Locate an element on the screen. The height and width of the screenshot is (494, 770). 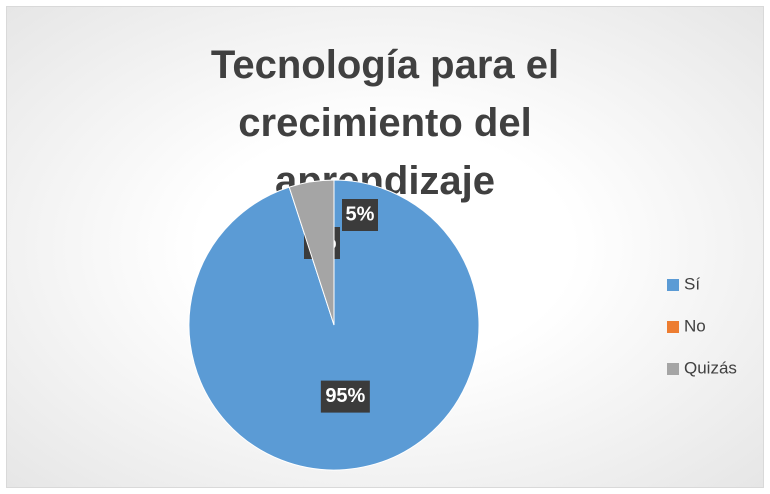
legend-label: Sí is located at coordinates (692, 283).